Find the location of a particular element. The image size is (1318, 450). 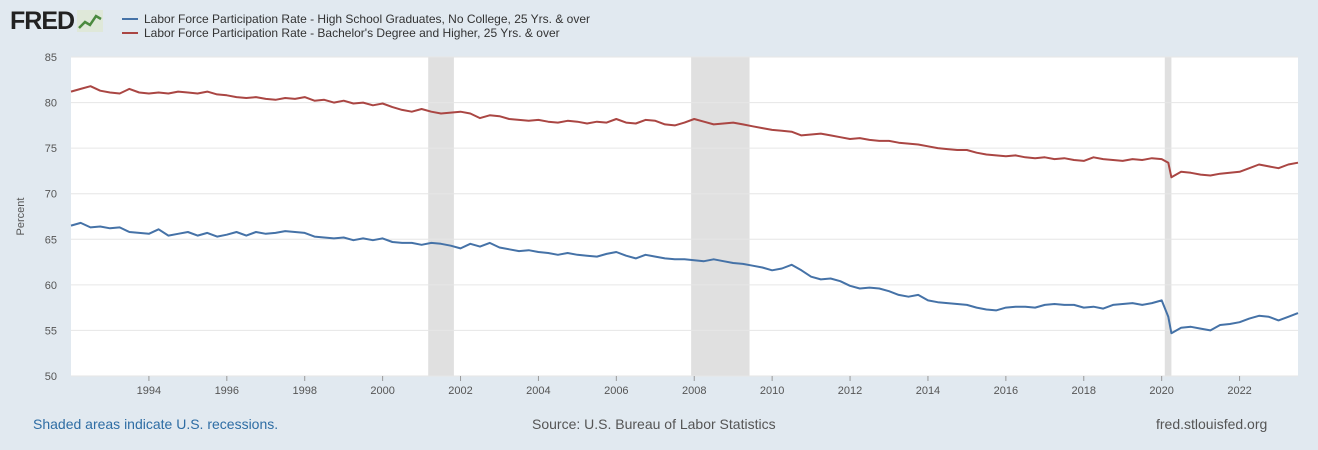

x-tick-label-2022: 2022 is located at coordinates (1239, 391).